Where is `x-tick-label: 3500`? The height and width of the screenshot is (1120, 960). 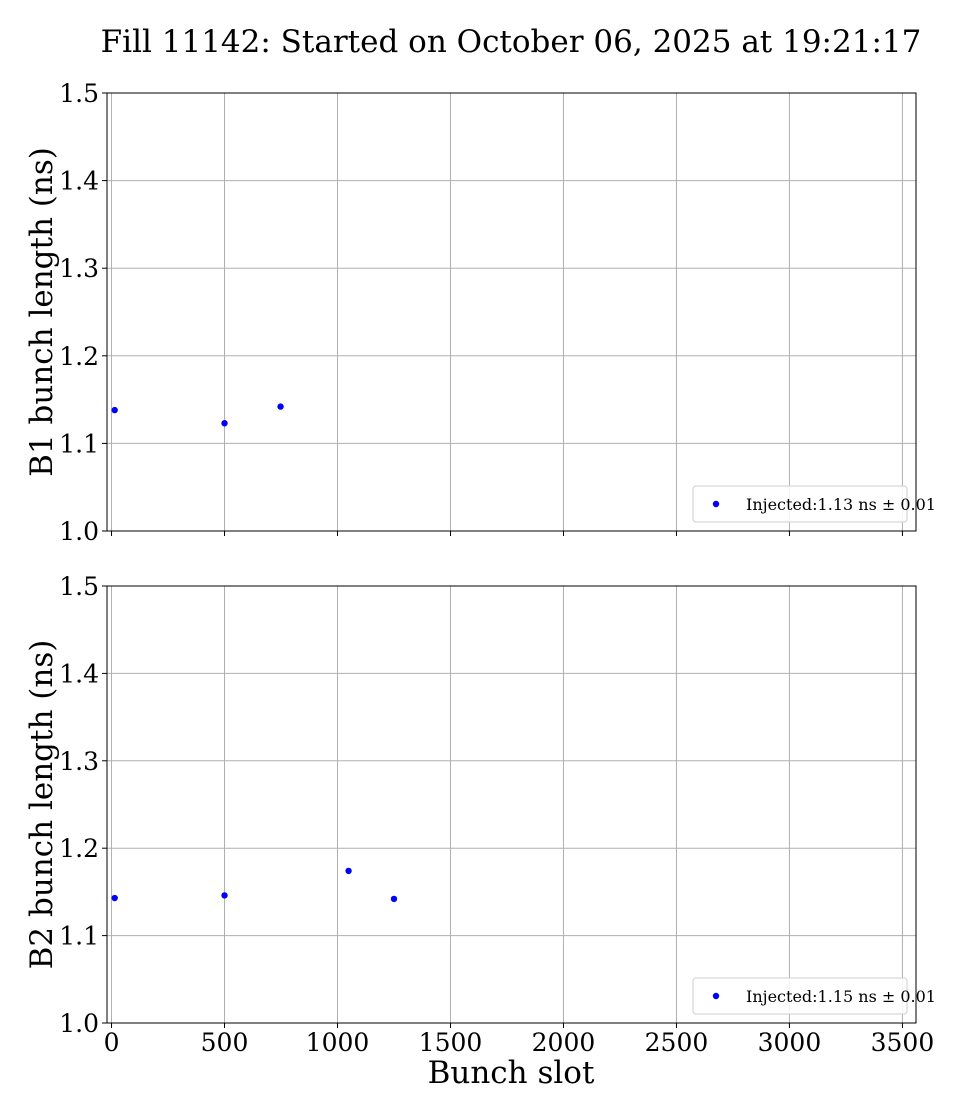 x-tick-label: 3500 is located at coordinates (903, 1042).